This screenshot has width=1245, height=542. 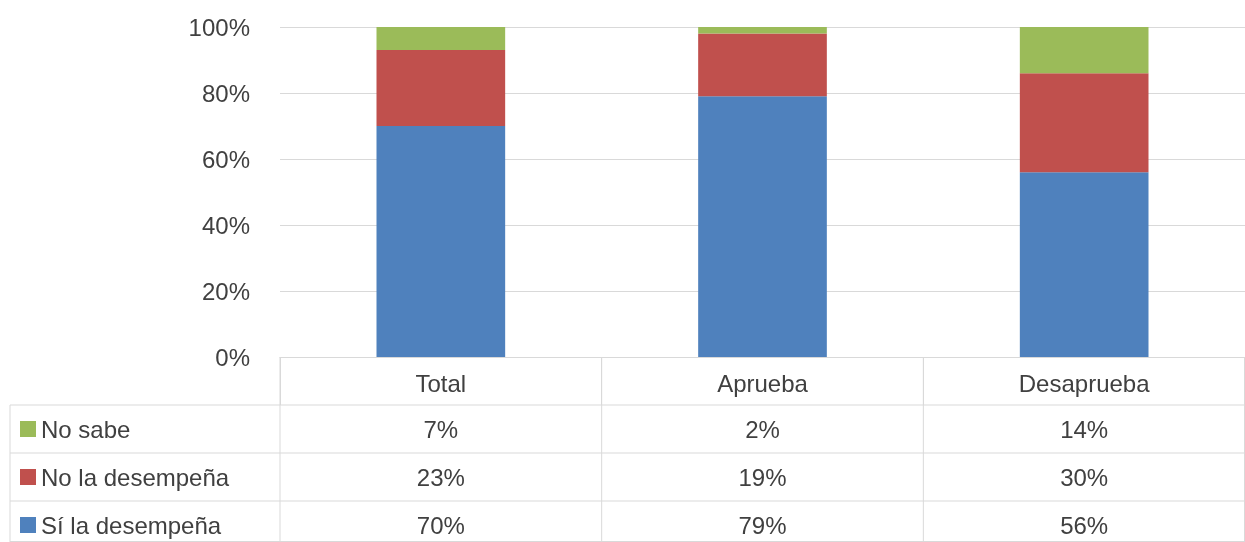 I want to click on x-tick-label: Total, so click(x=441, y=383).